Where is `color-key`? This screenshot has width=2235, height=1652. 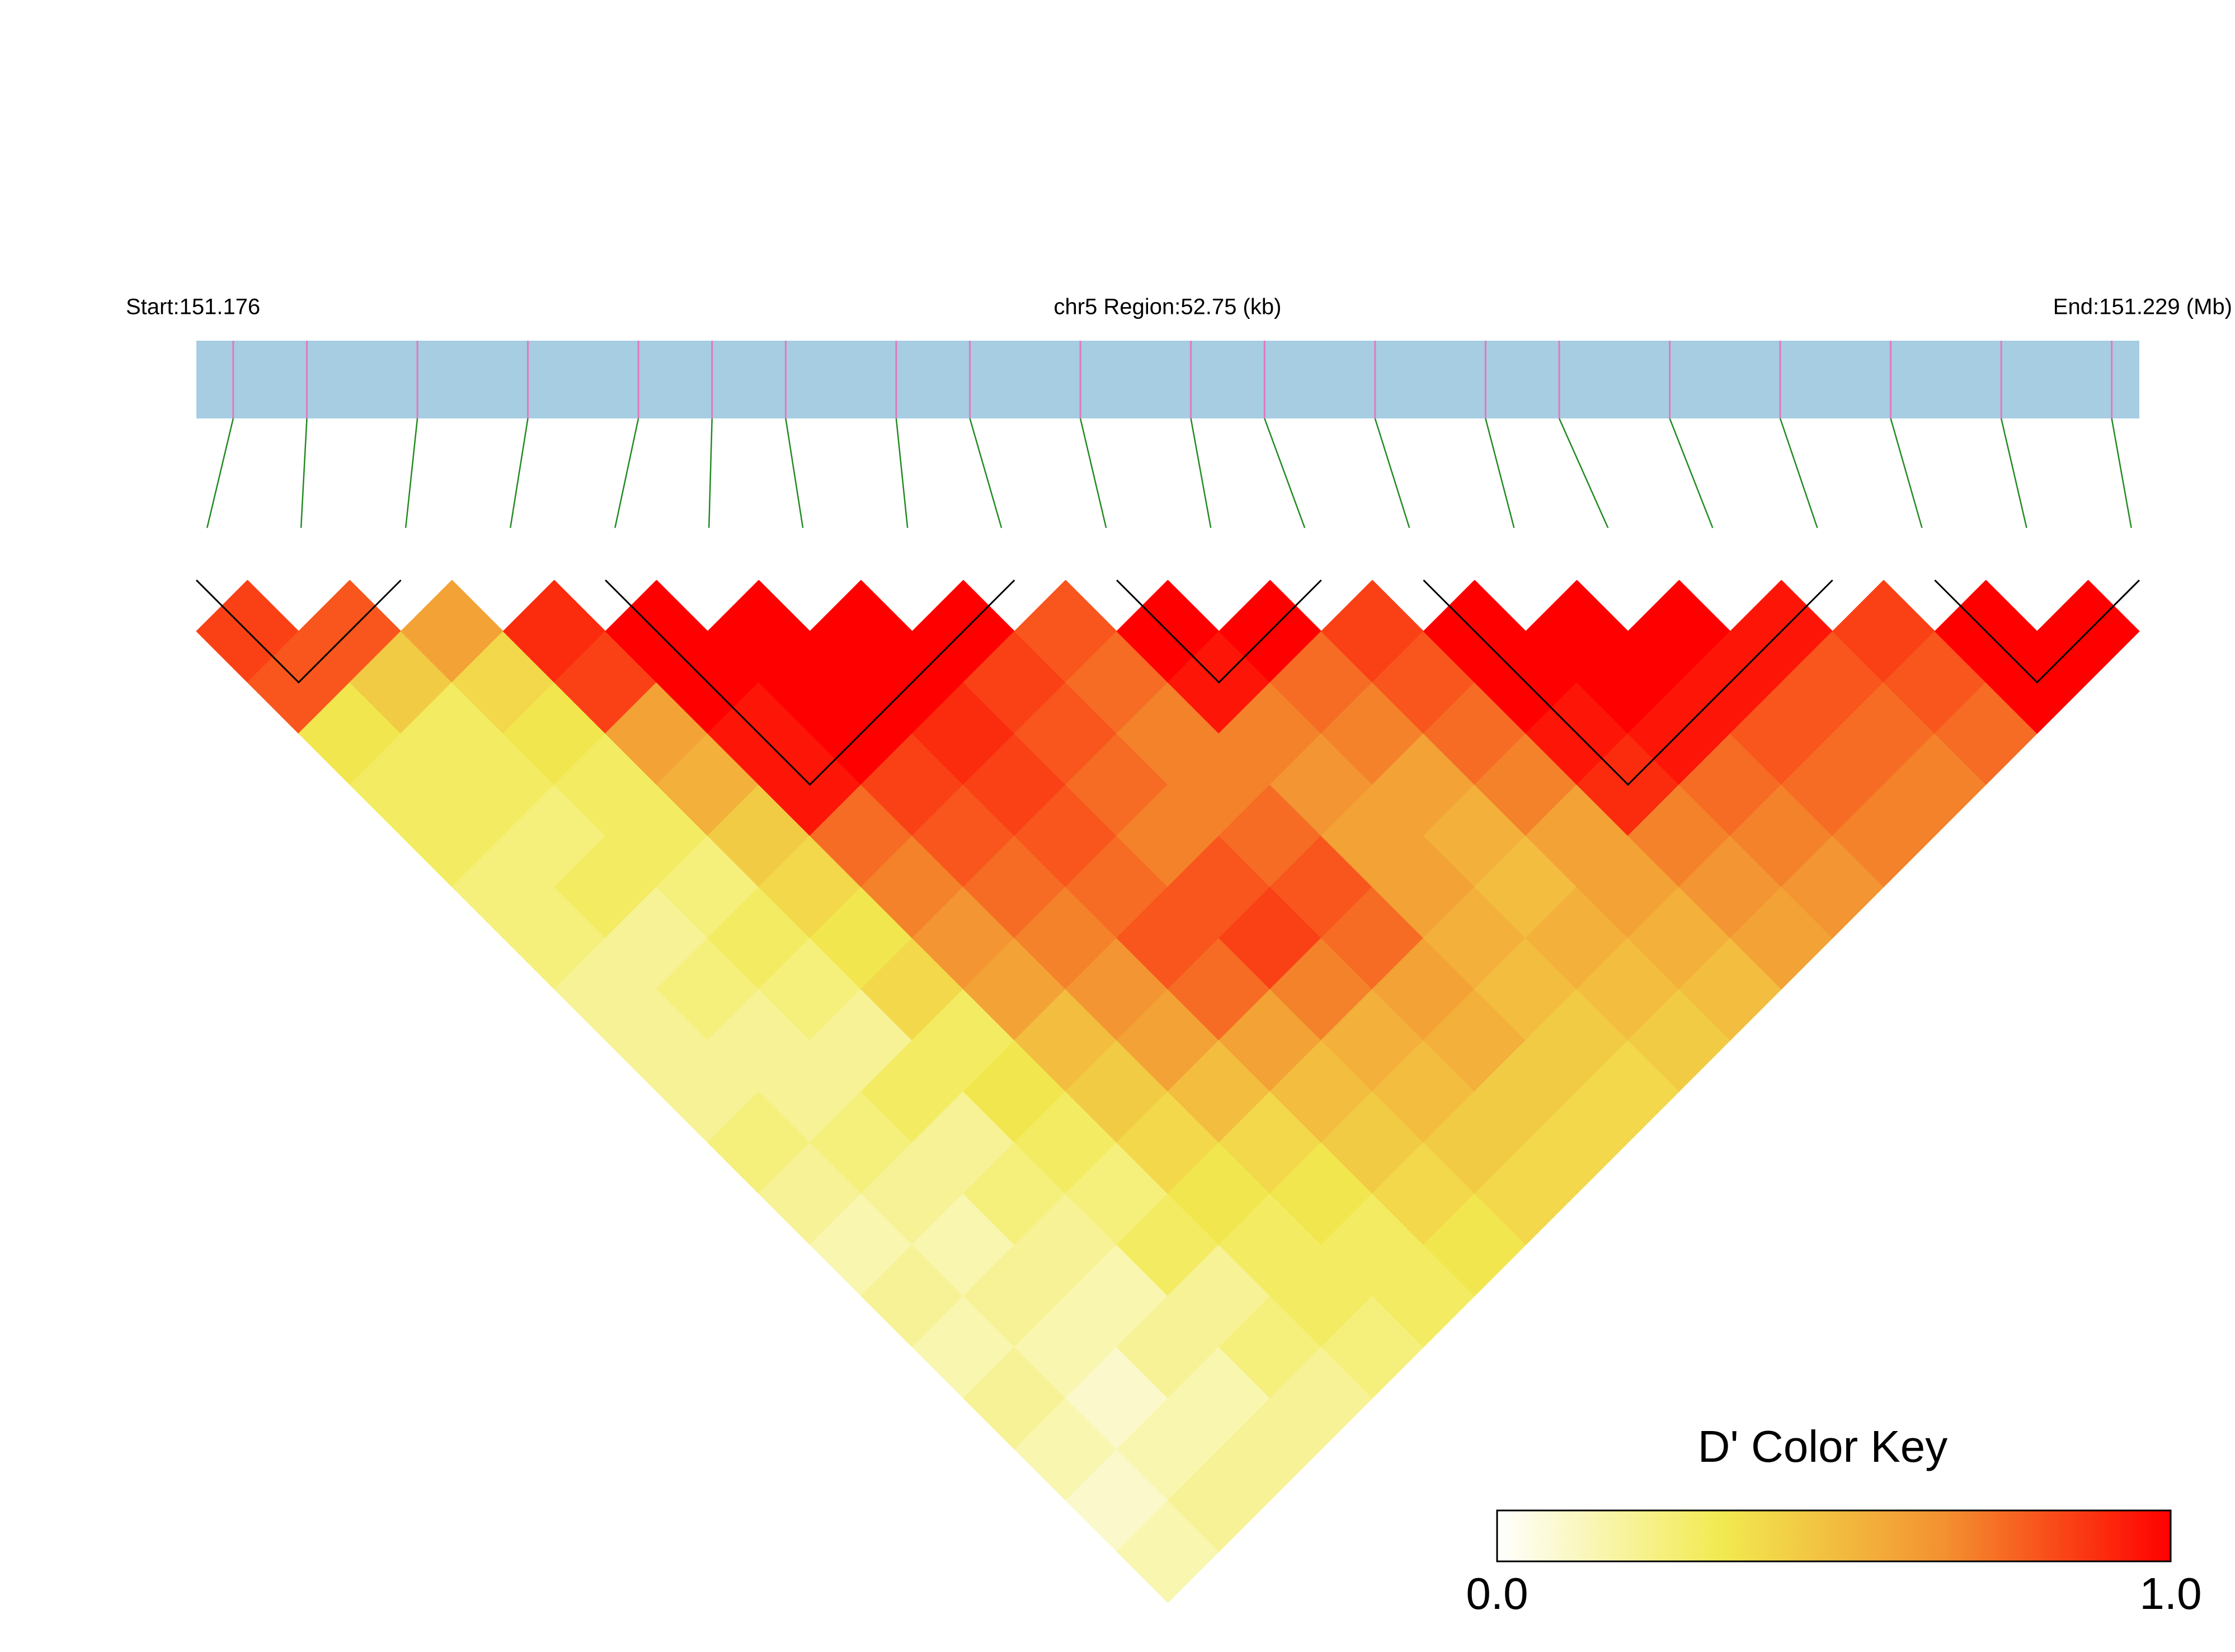 color-key is located at coordinates (1834, 1536).